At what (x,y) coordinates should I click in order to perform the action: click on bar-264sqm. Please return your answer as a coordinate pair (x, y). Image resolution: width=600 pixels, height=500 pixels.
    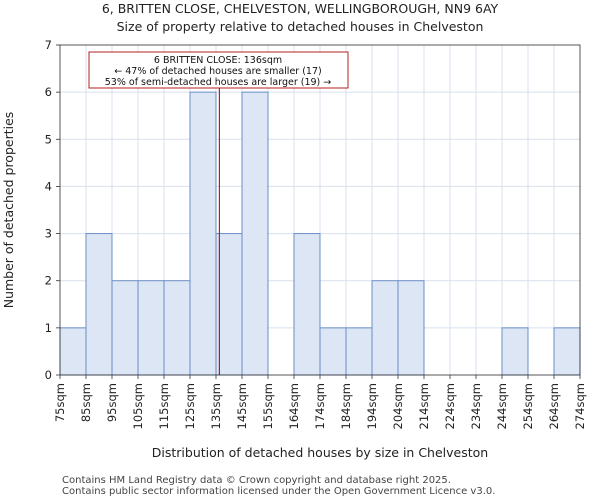
    Looking at the image, I should click on (567, 351).